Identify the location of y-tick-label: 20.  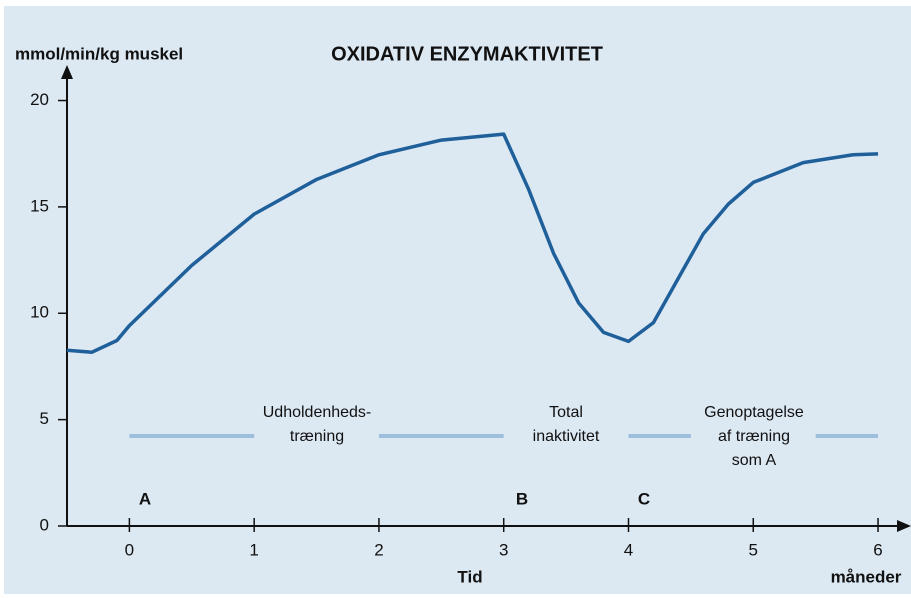
(39, 99).